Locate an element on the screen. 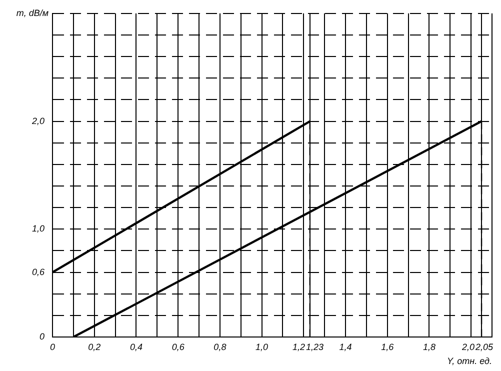  x-tick-label: 1,8 is located at coordinates (429, 347).